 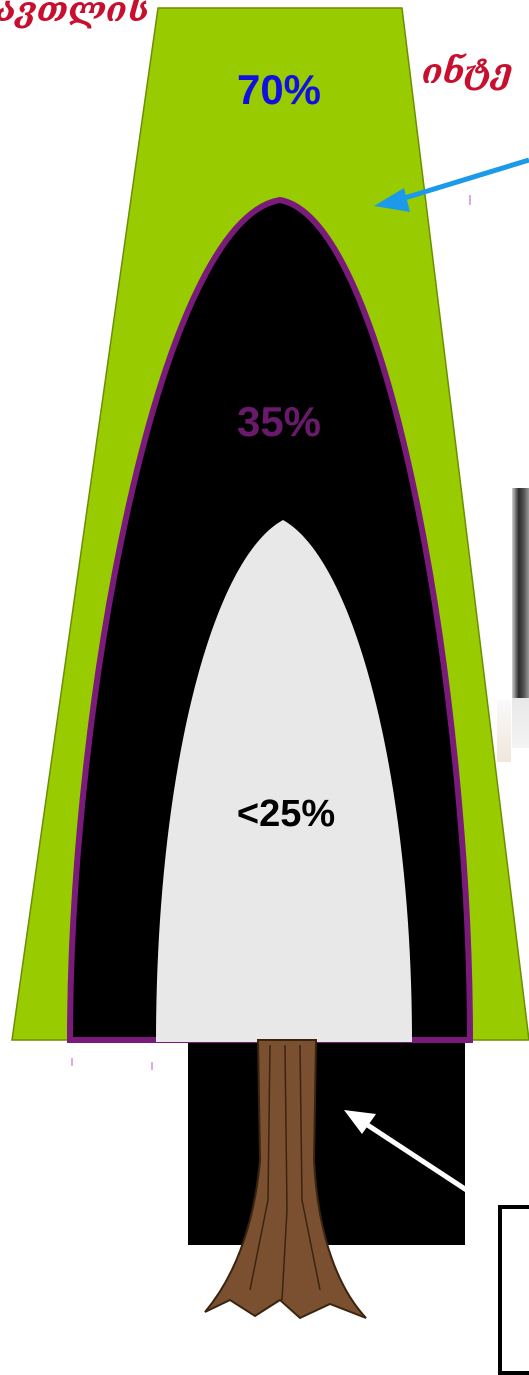 I want to click on tree-trunk, so click(x=285, y=1179).